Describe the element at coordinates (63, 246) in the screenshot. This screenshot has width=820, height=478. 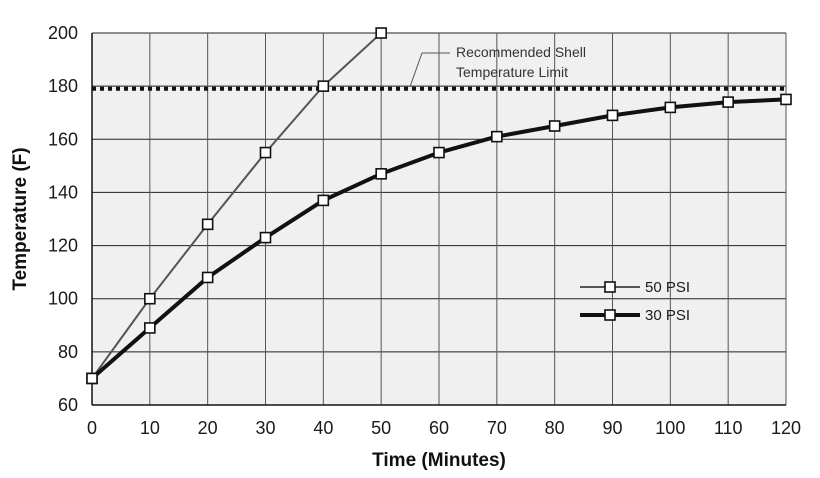
I see `y-tick-label: 120` at that location.